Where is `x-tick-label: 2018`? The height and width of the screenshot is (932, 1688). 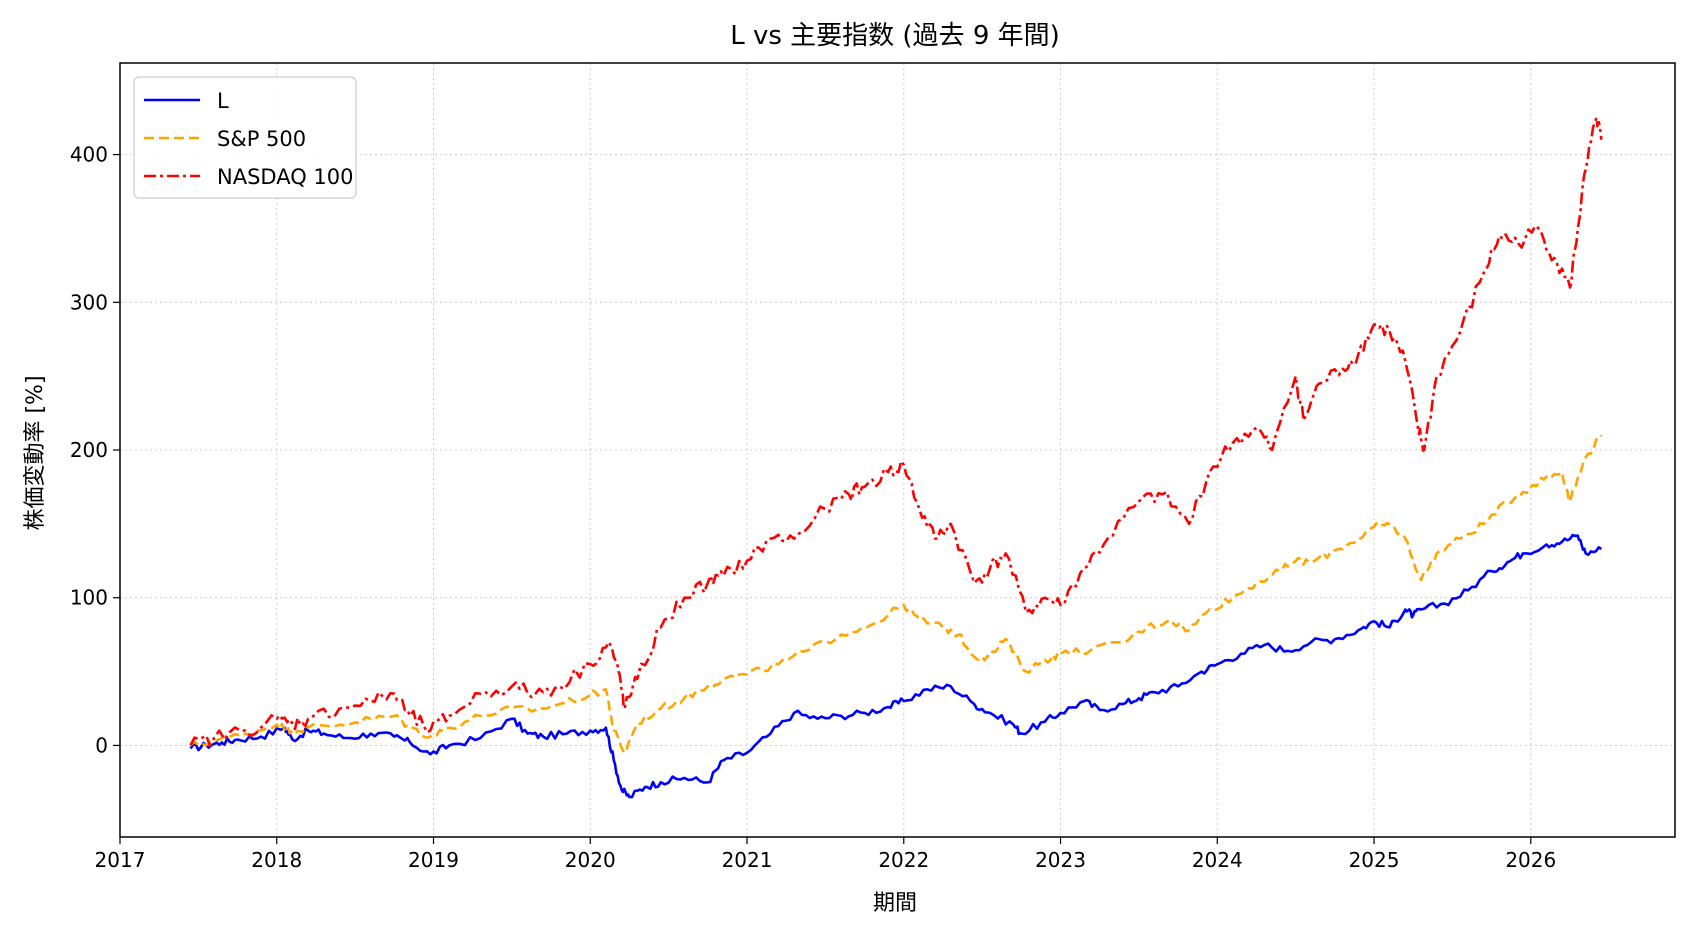
x-tick-label: 2018 is located at coordinates (276, 860).